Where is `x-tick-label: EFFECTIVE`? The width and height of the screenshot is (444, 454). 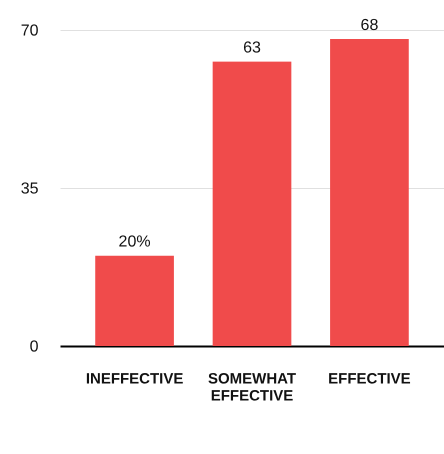 x-tick-label: EFFECTIVE is located at coordinates (369, 379).